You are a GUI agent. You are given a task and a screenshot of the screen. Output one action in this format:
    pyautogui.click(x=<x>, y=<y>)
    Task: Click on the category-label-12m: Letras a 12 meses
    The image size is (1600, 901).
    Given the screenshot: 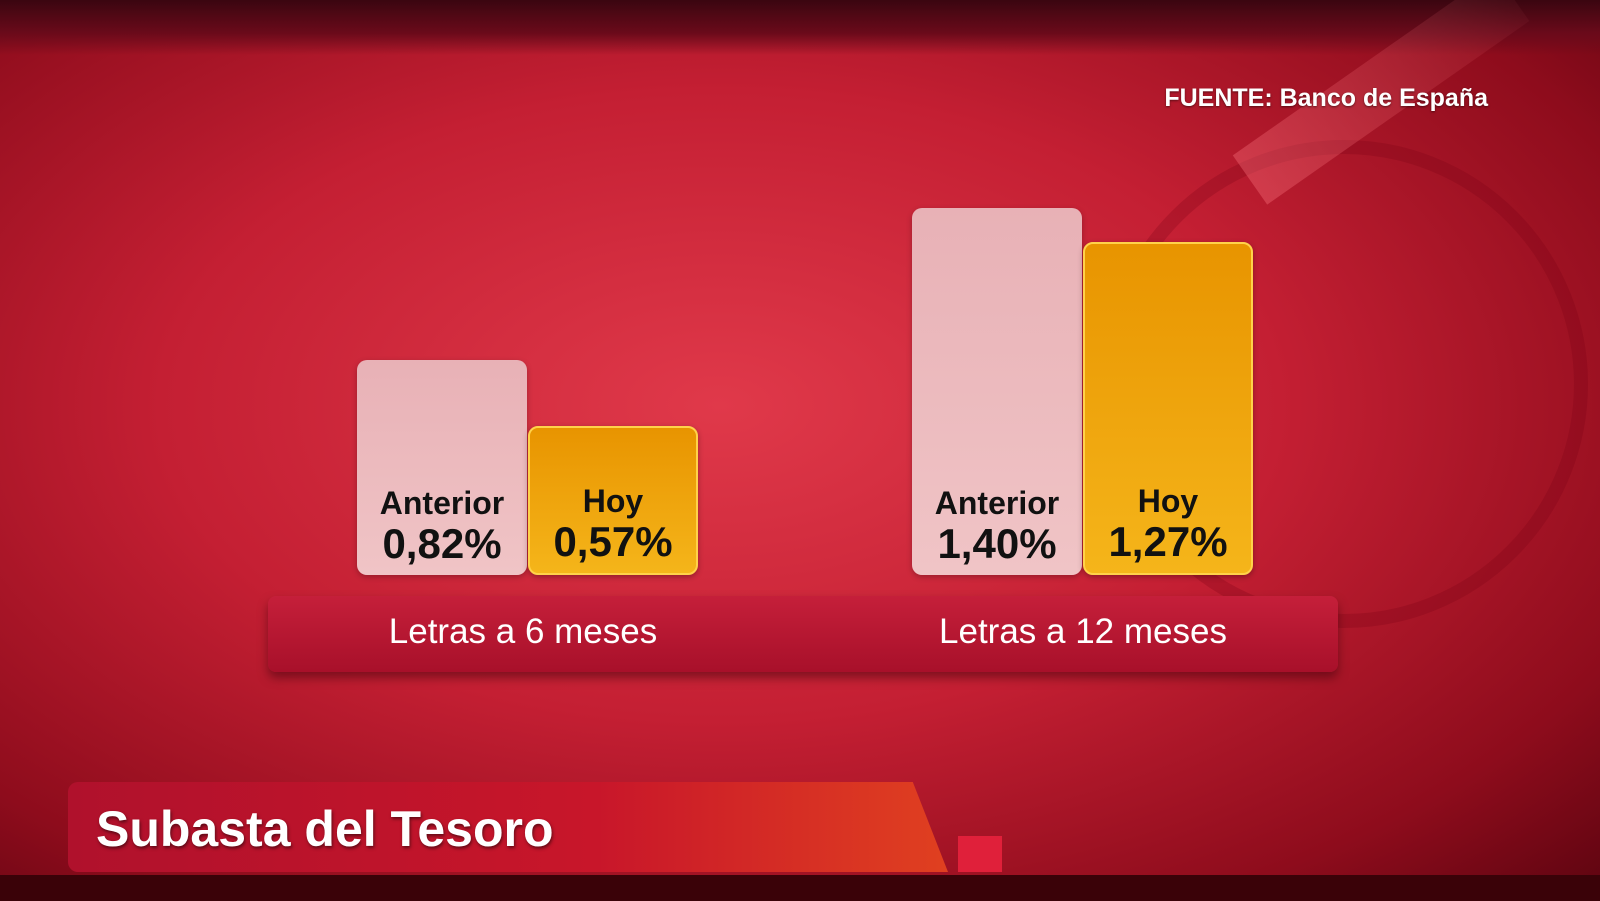 What is the action you would take?
    pyautogui.click(x=1083, y=631)
    